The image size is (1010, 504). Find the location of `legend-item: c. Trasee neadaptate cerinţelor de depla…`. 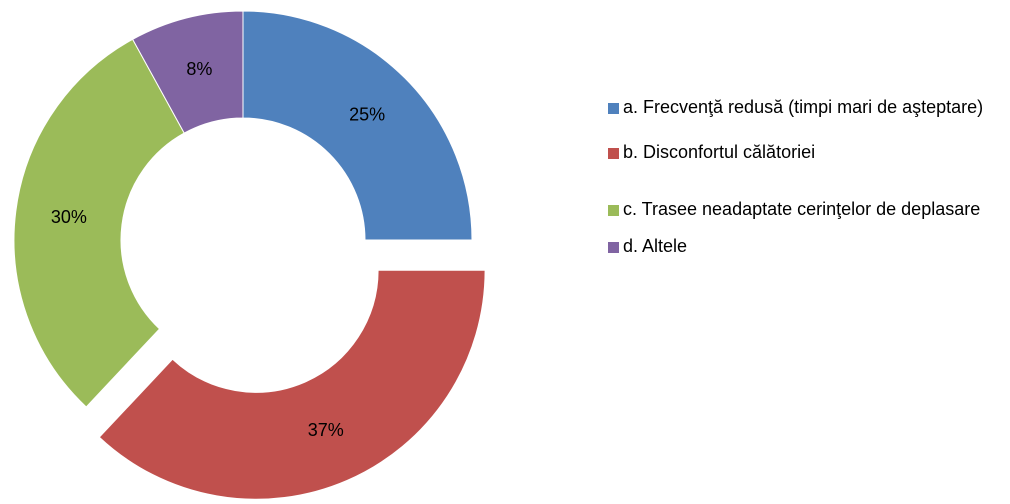

legend-item: c. Trasee neadaptate cerinţelor de depla… is located at coordinates (803, 209).